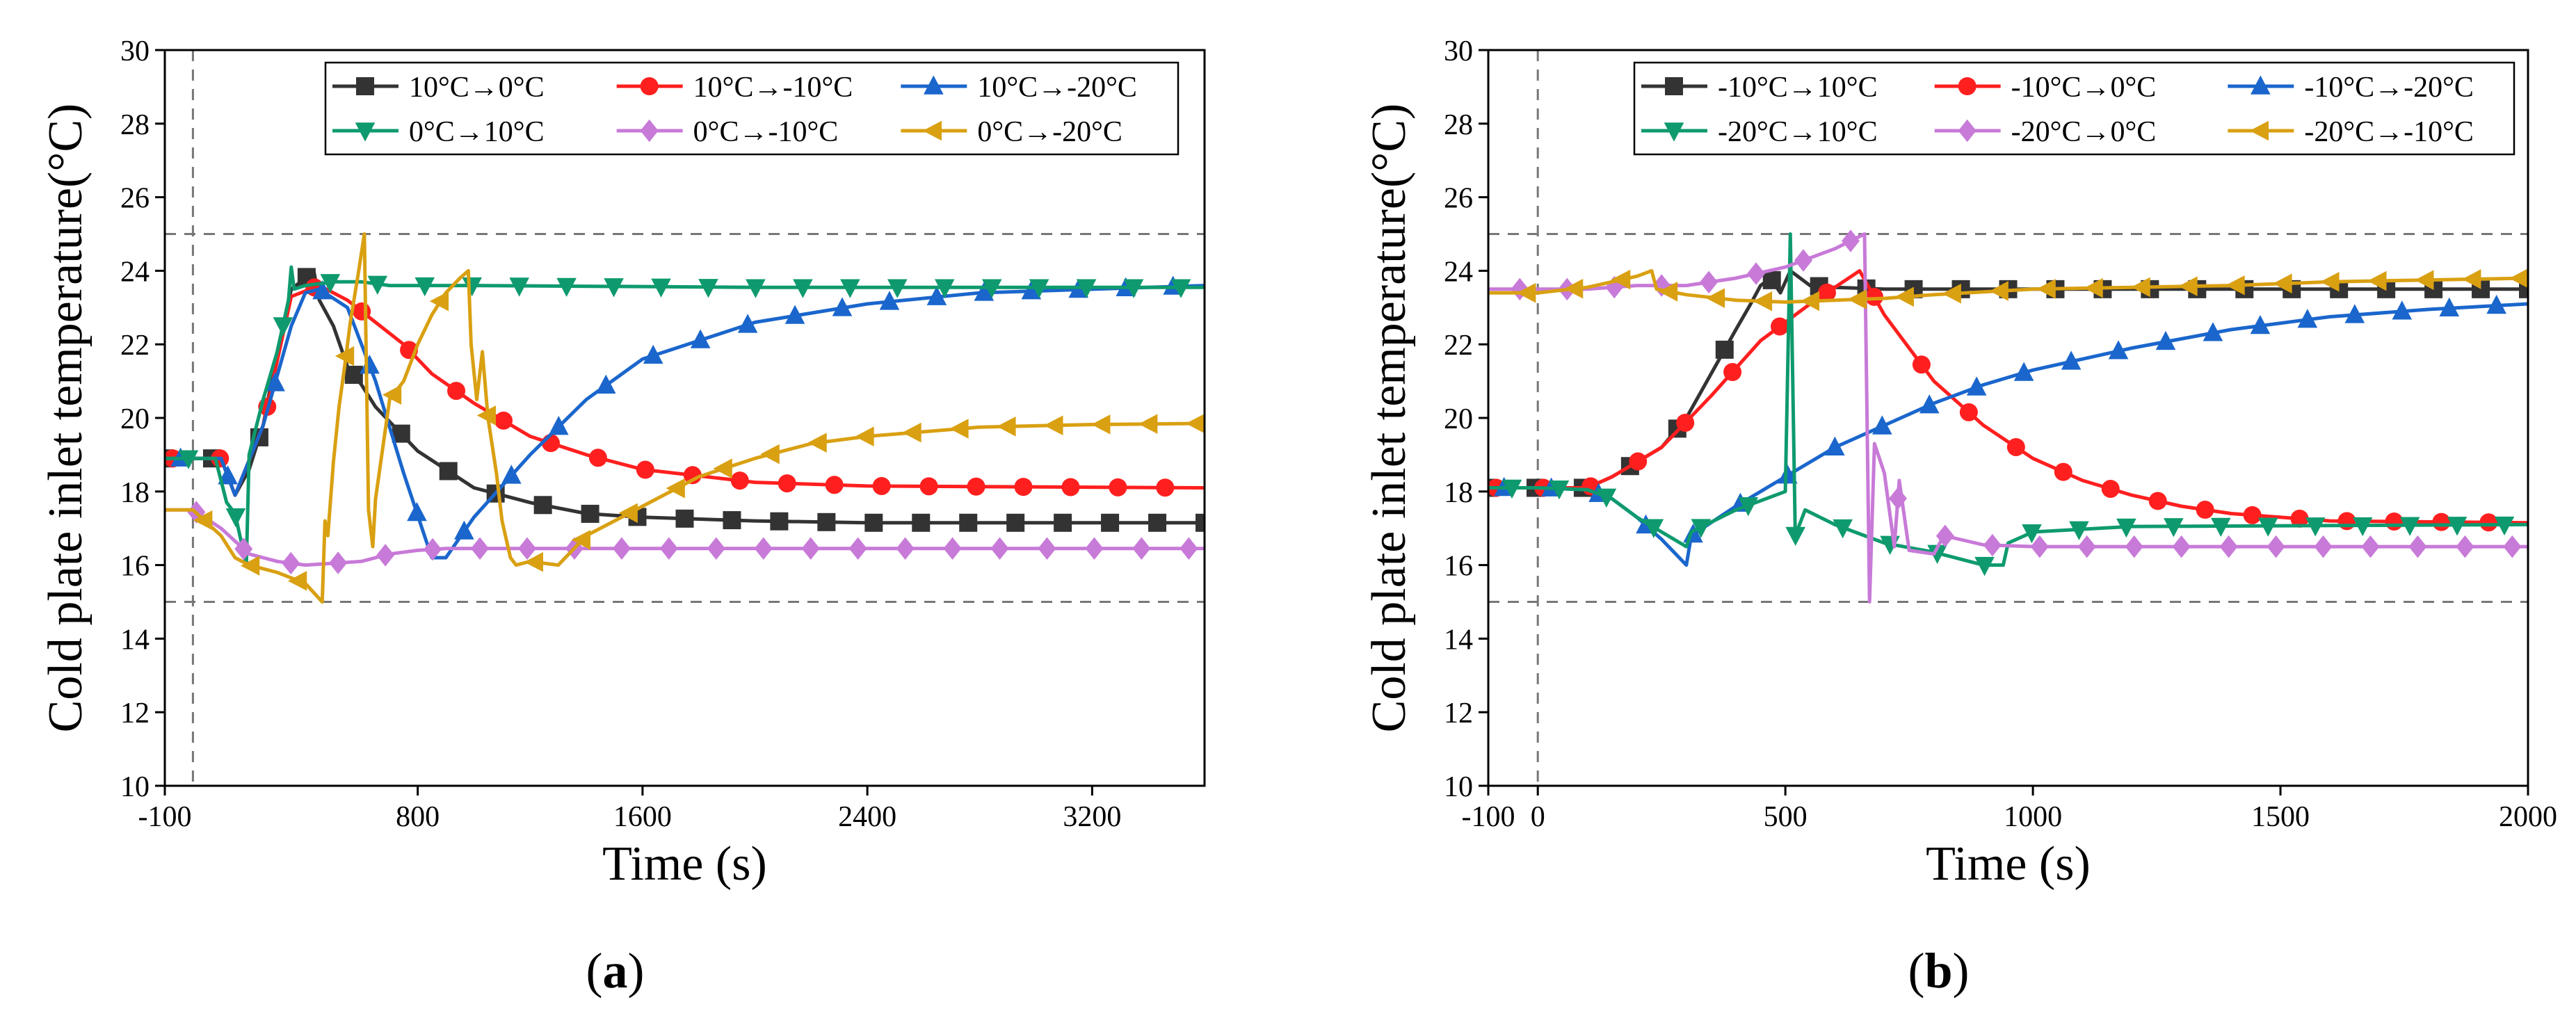  Describe the element at coordinates (418, 817) in the screenshot. I see `x-tick-label: 800` at that location.